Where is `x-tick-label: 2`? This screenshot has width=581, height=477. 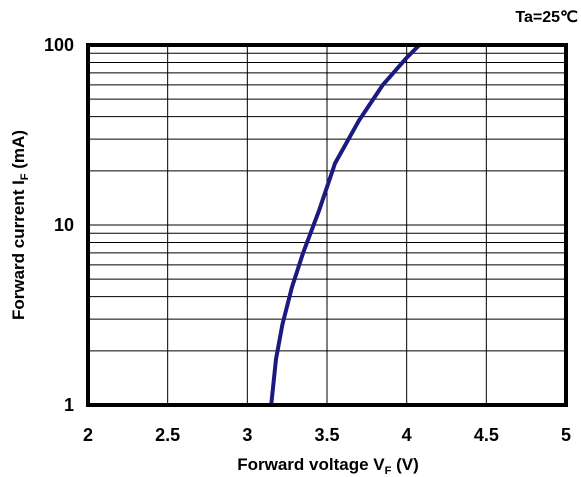
x-tick-label: 2 is located at coordinates (88, 435).